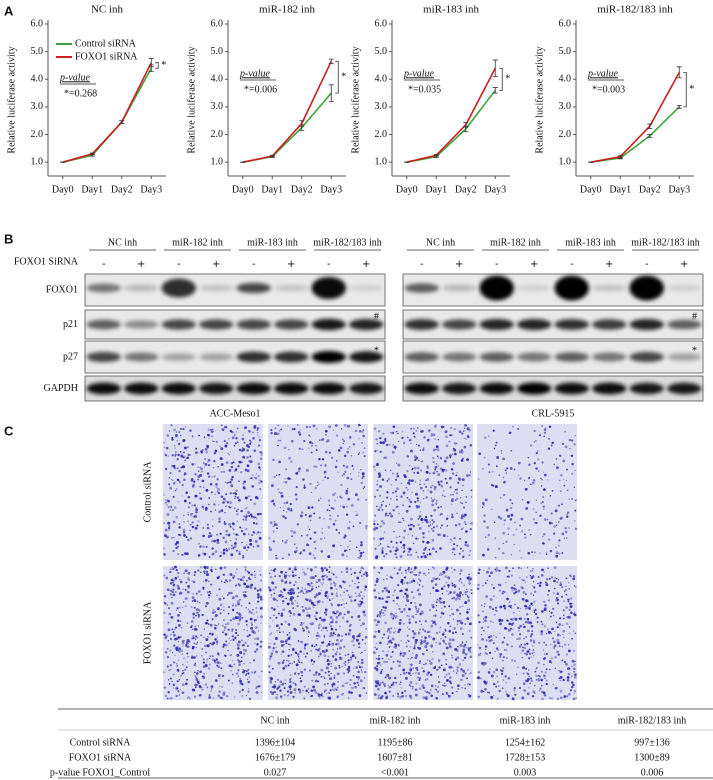 This screenshot has width=713, height=780. Describe the element at coordinates (366, 264) in the screenshot. I see `sirna-sign: +` at that location.